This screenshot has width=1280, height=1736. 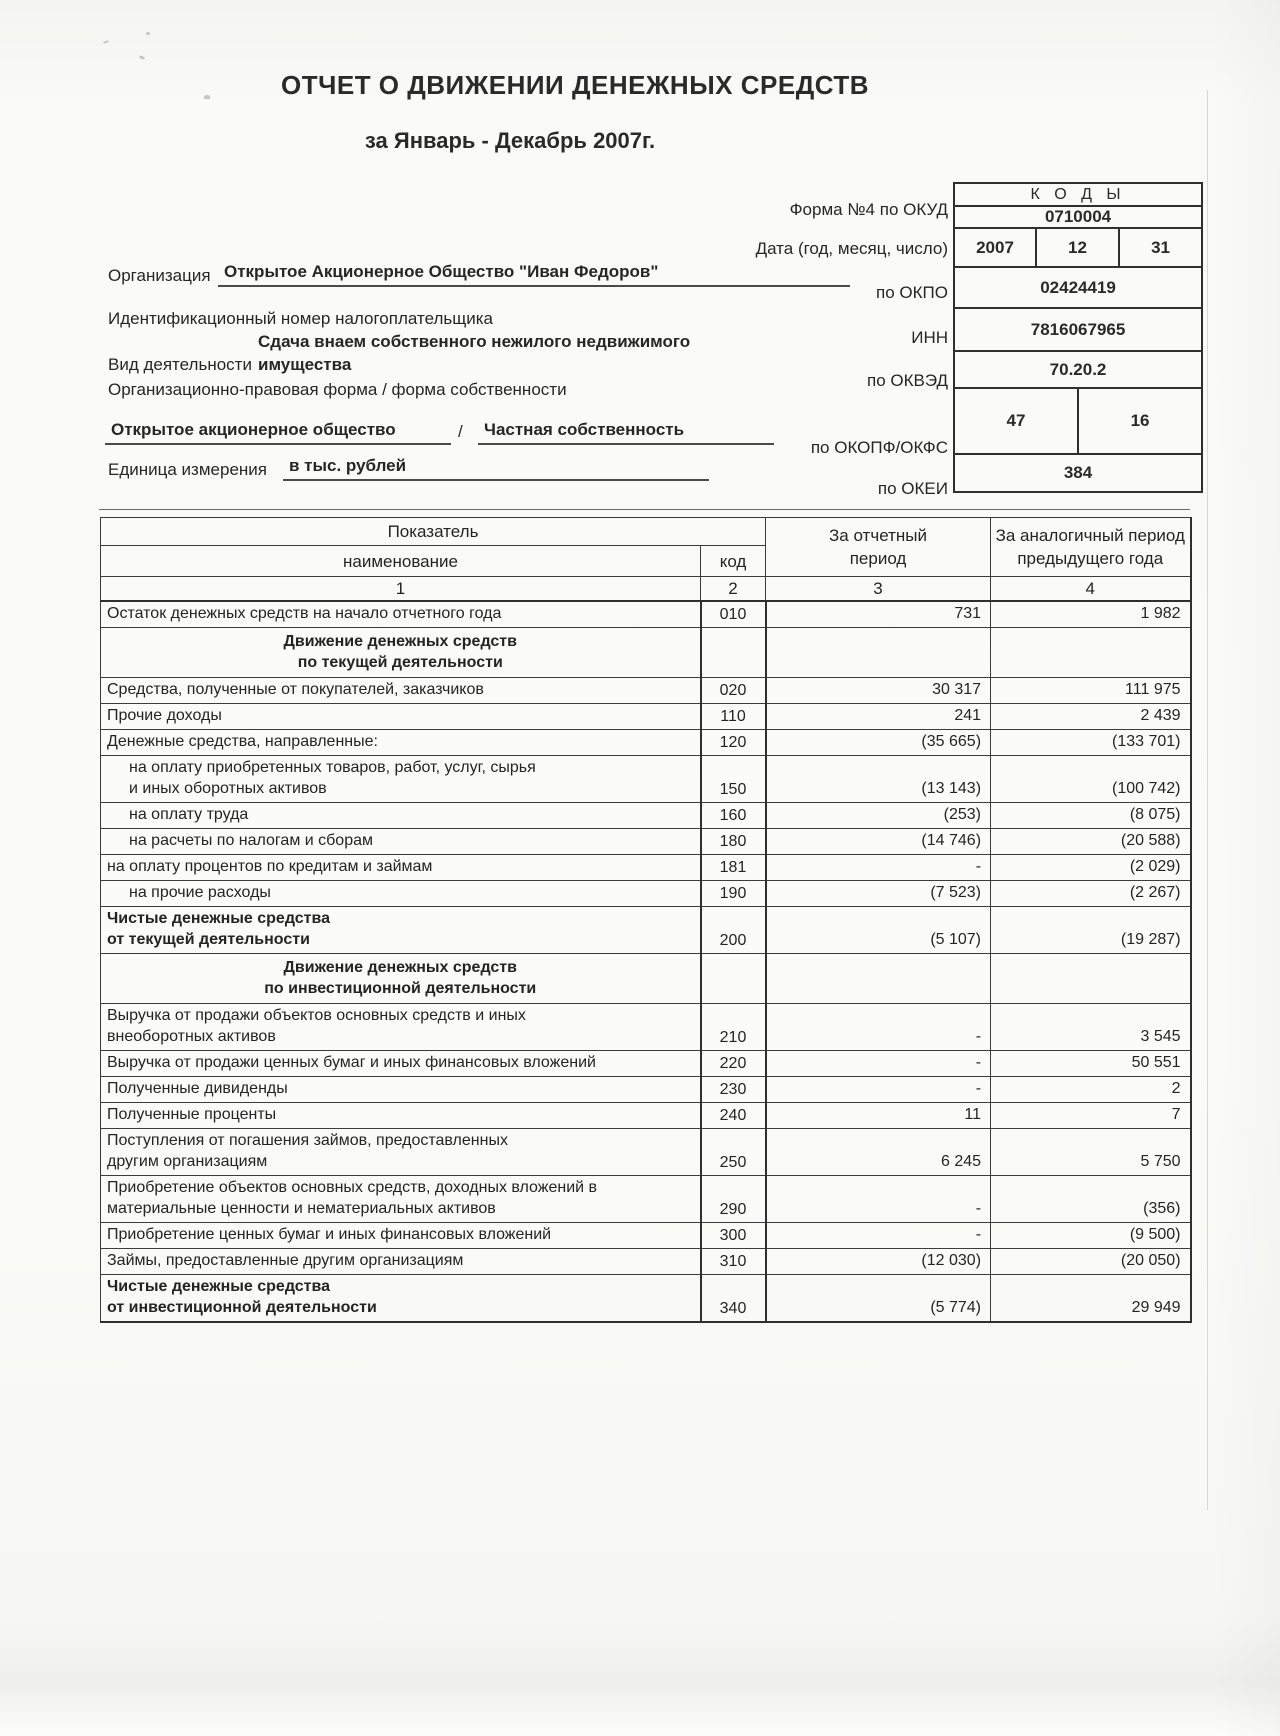 I want to click on cell-code: 200, so click(x=733, y=930).